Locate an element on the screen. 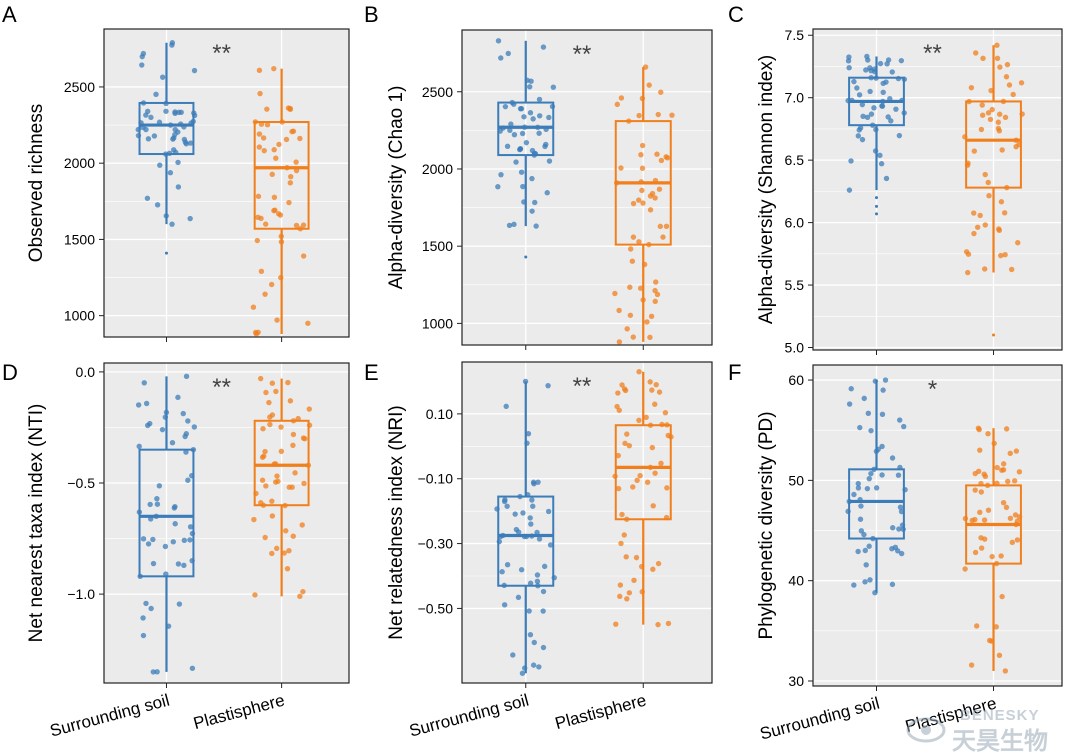  watermark-brand-en: BENESKY is located at coordinates (1000, 715).